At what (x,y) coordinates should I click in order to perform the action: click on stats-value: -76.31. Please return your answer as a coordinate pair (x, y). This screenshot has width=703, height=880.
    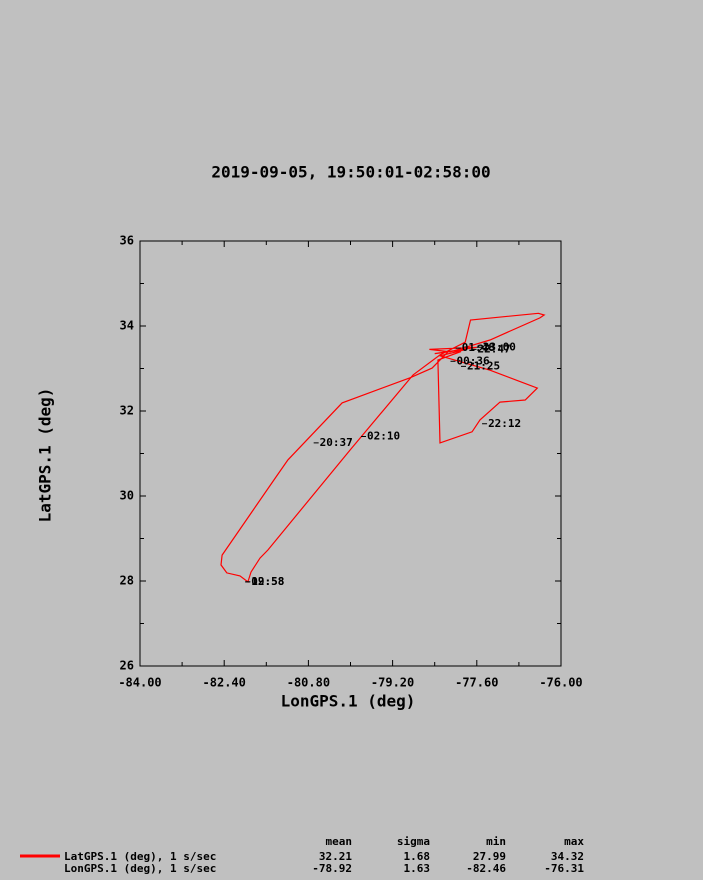
    Looking at the image, I should click on (564, 868).